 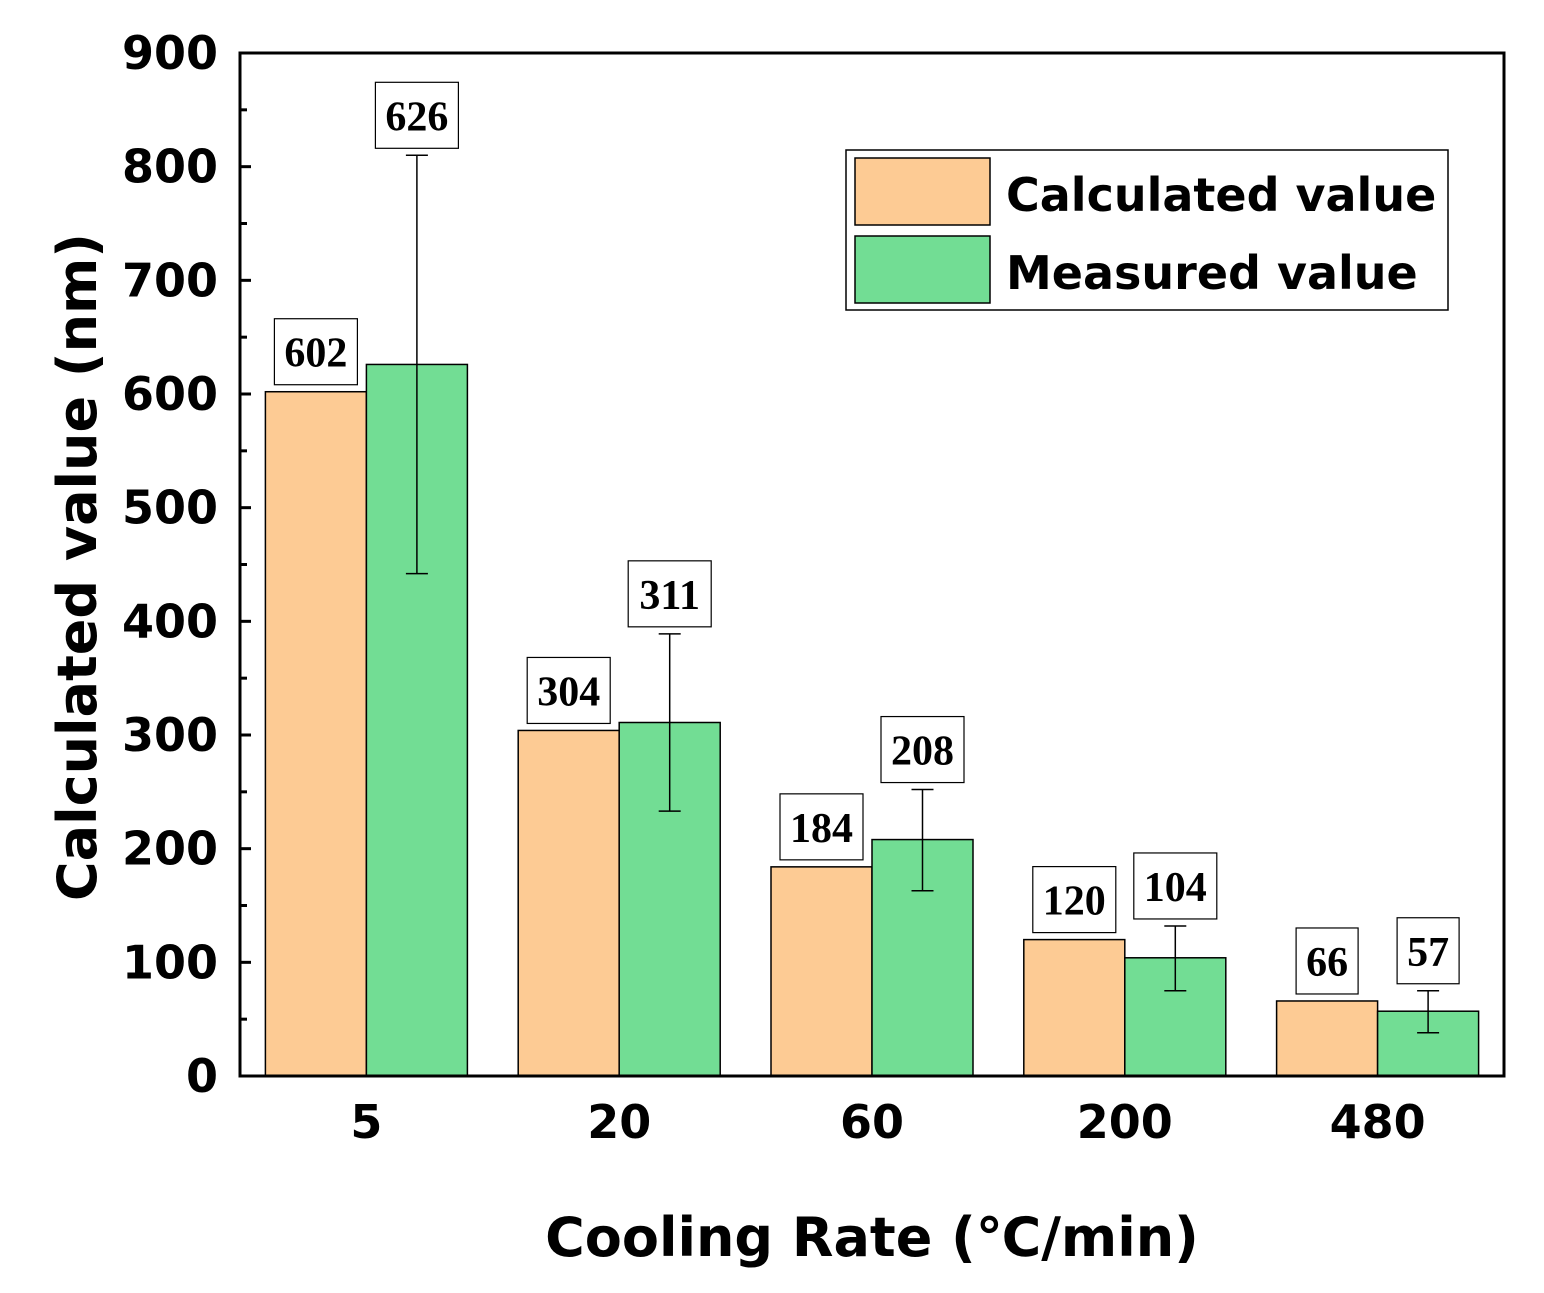 What do you see at coordinates (170, 508) in the screenshot?
I see `y-tick-label: 500` at bounding box center [170, 508].